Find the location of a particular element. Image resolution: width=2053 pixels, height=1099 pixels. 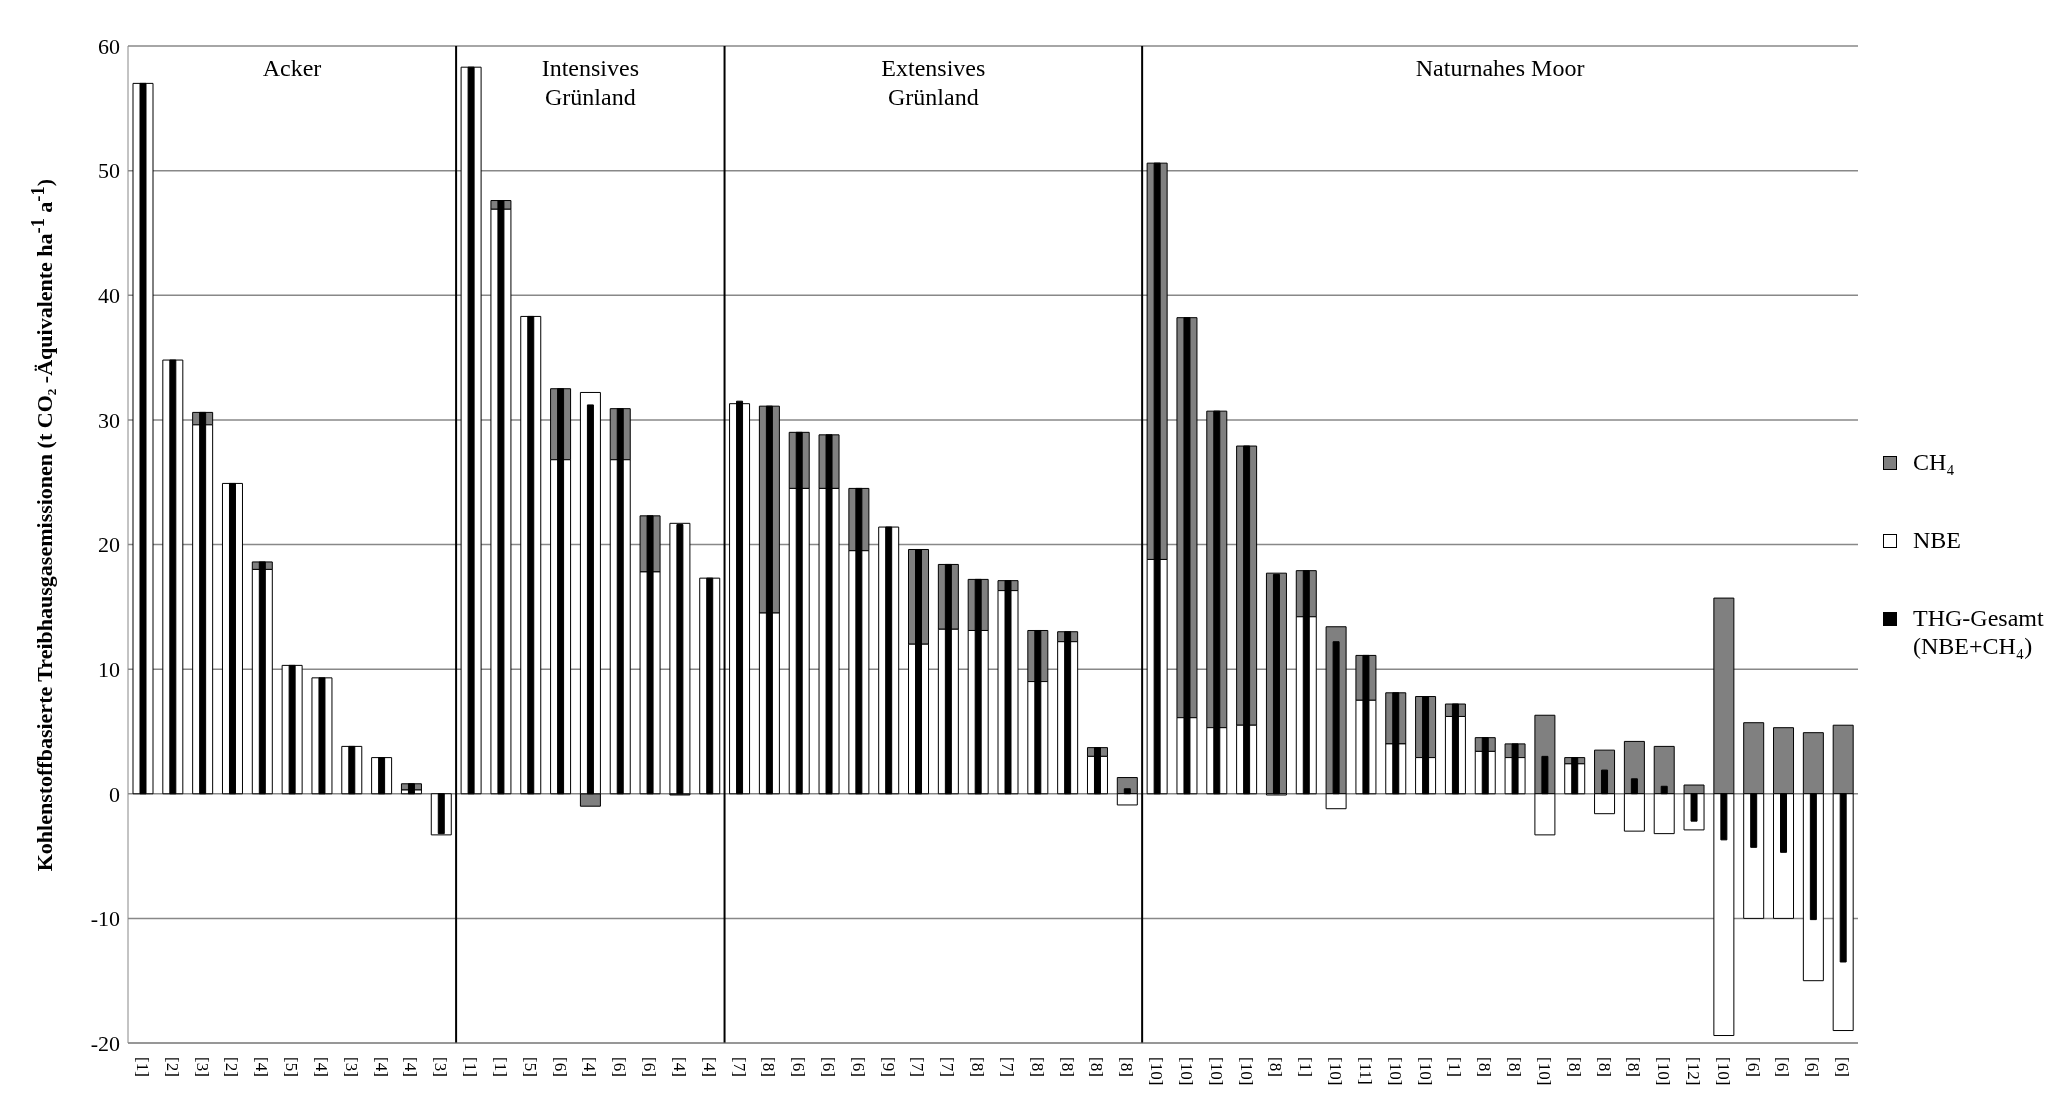

y-tick-label: 30 is located at coordinates (109, 420).